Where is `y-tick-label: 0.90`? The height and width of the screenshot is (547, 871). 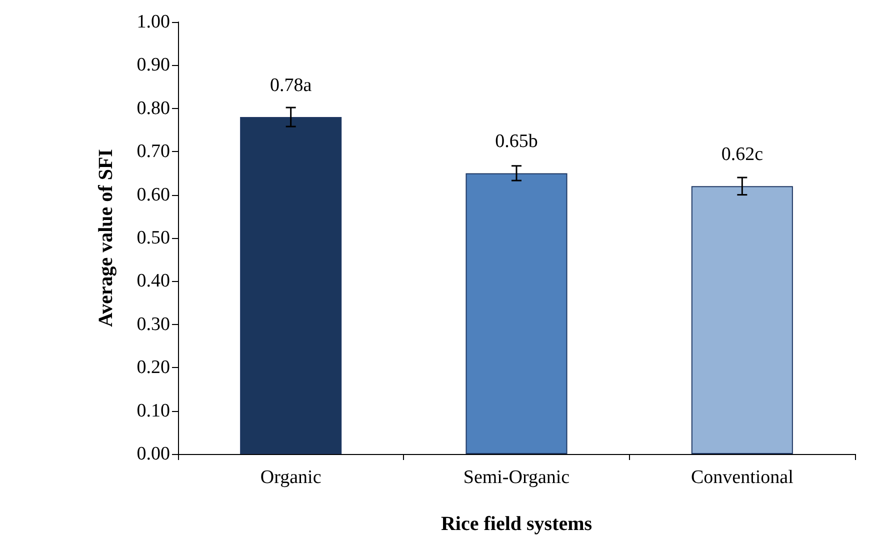 y-tick-label: 0.90 is located at coordinates (153, 65).